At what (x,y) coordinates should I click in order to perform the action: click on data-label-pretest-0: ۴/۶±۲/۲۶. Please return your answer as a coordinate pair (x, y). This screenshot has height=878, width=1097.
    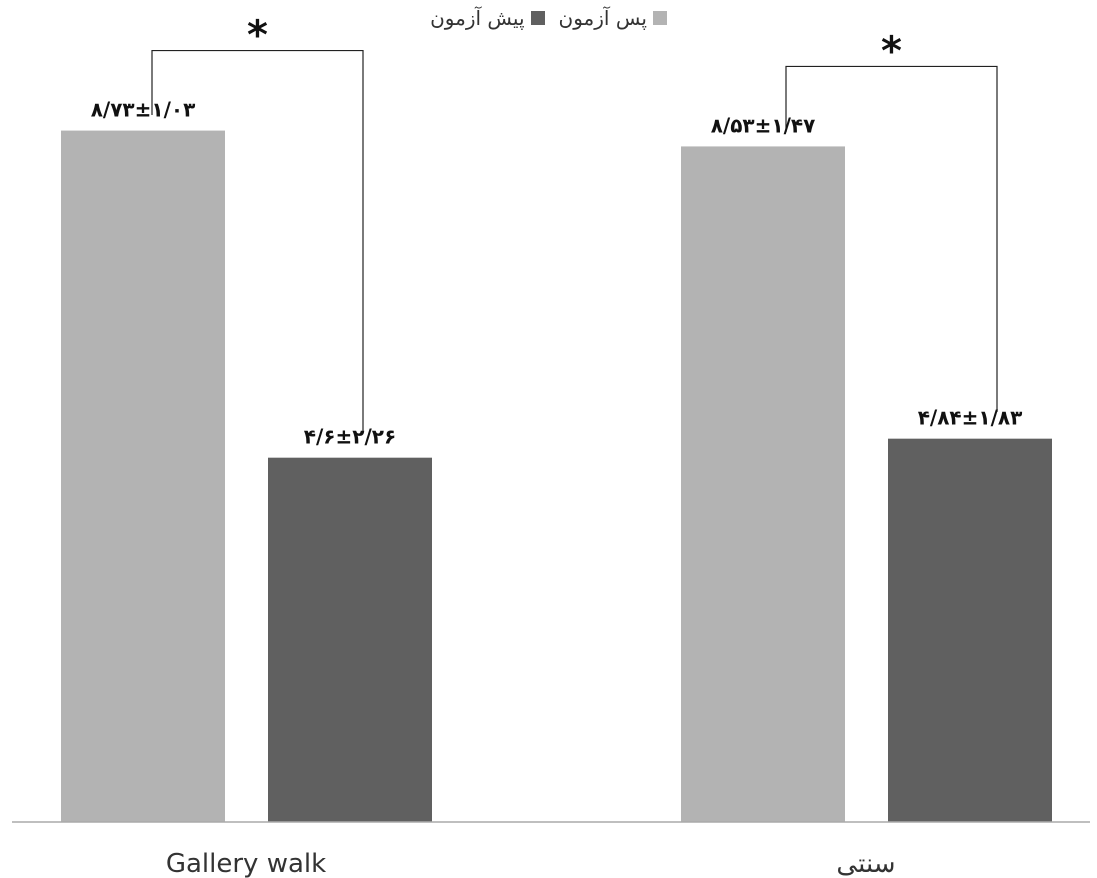
    Looking at the image, I should click on (350, 437).